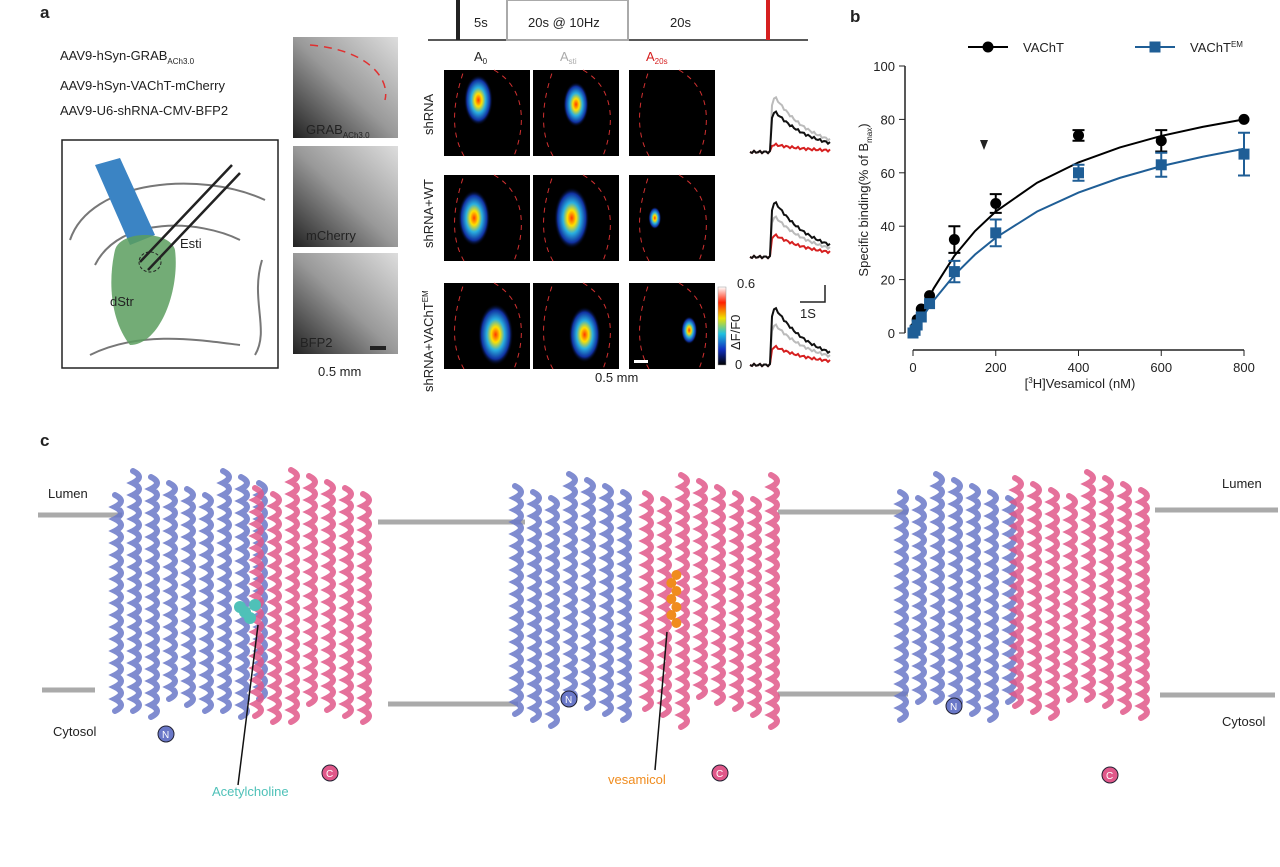 This screenshot has height=867, width=1280. What do you see at coordinates (1084, 383) in the screenshot?
I see `x-axis-label-part: H]Vesamicol (nM)` at bounding box center [1084, 383].